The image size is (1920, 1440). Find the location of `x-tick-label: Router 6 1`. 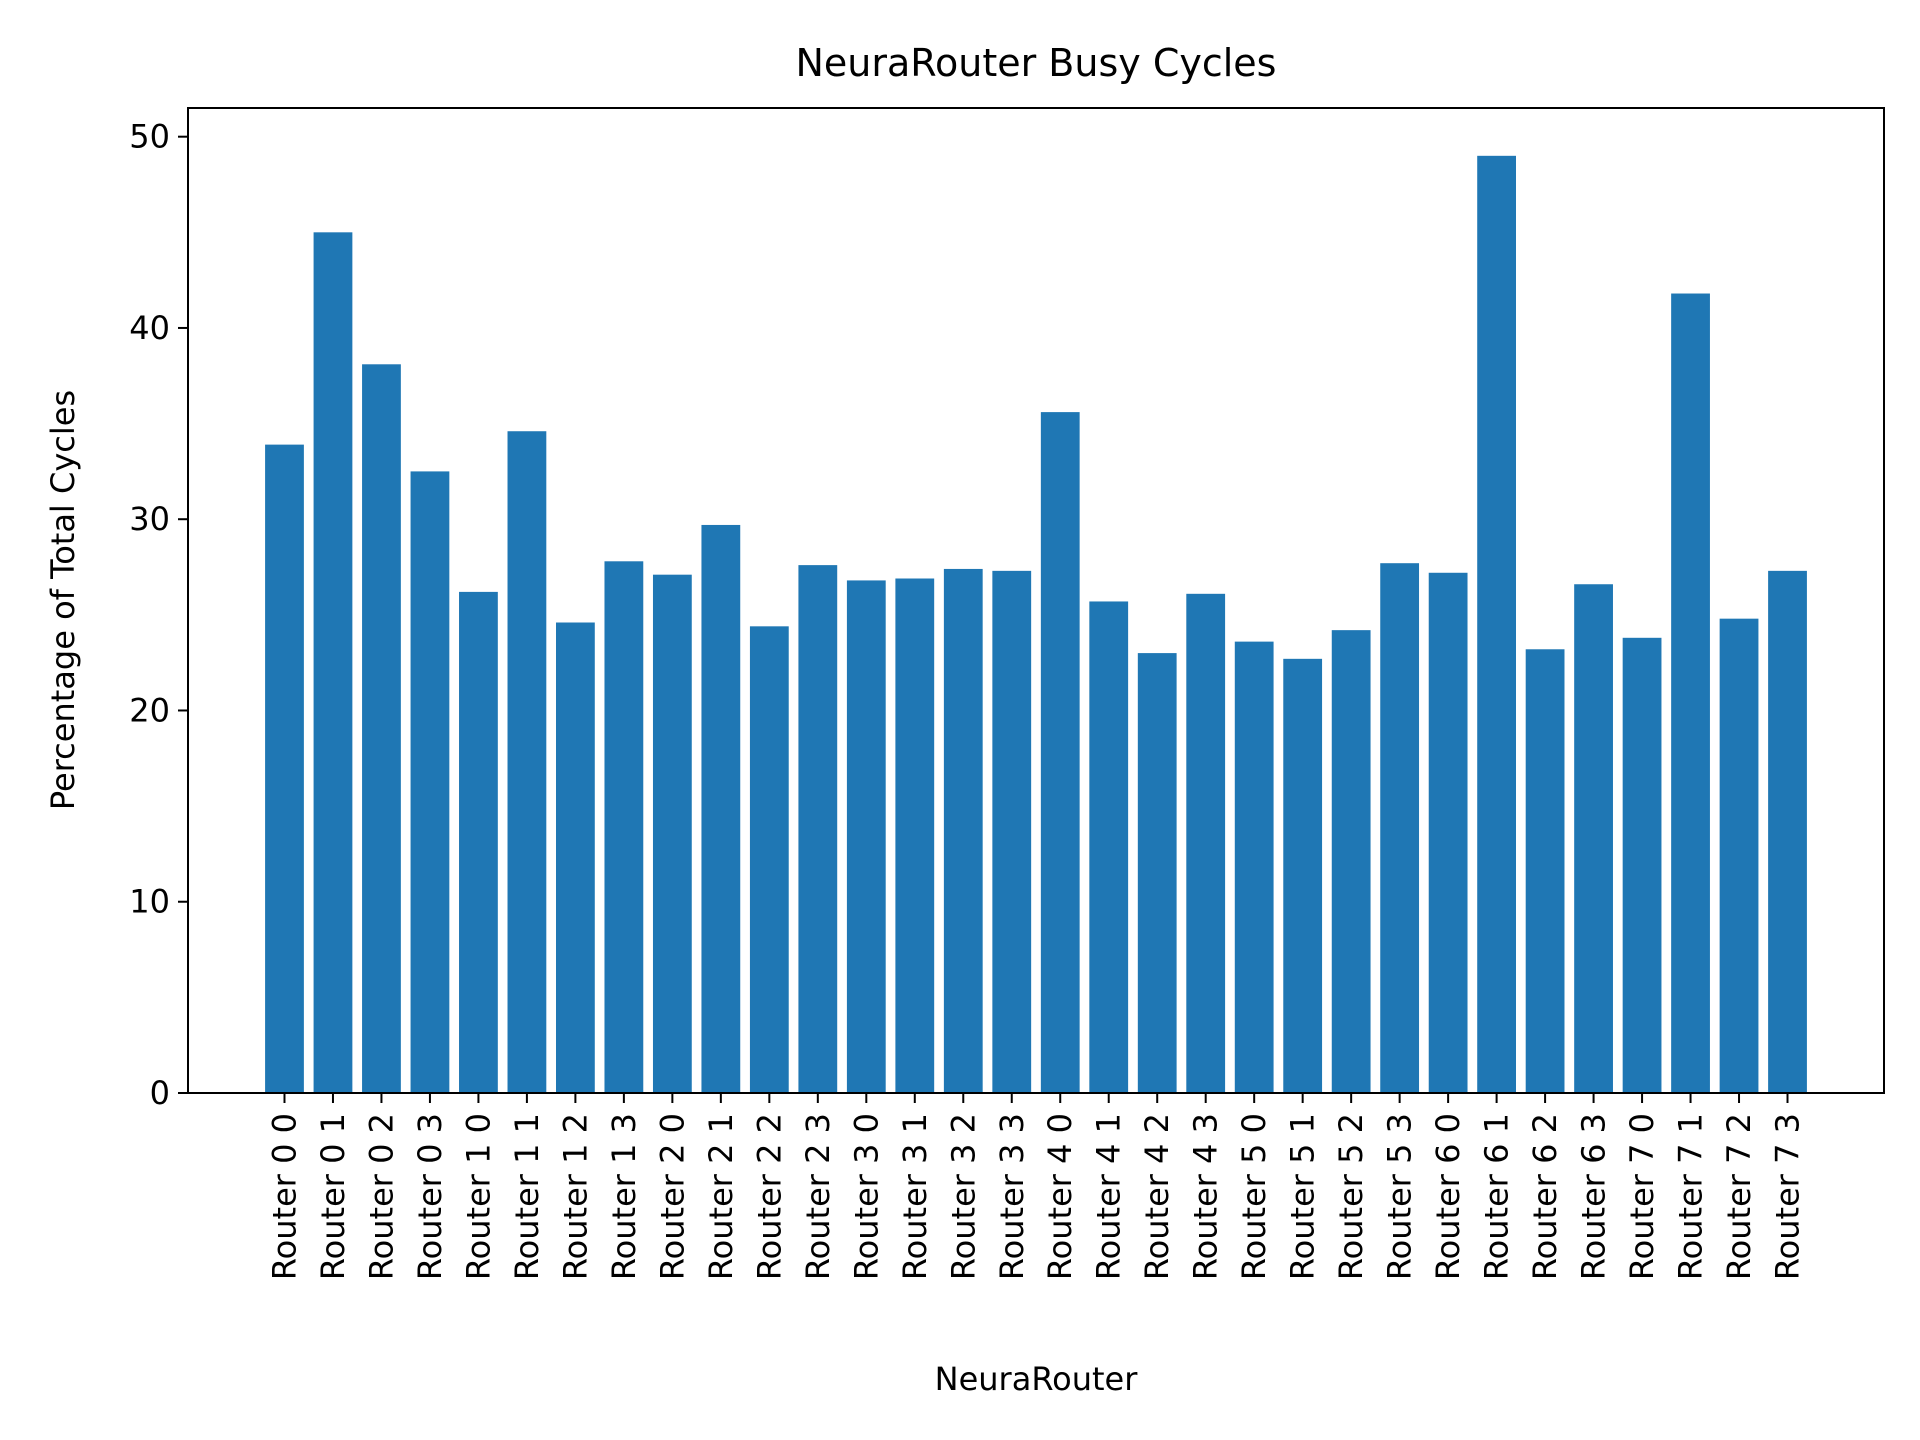

x-tick-label: Router 6 1 is located at coordinates (1497, 1196).